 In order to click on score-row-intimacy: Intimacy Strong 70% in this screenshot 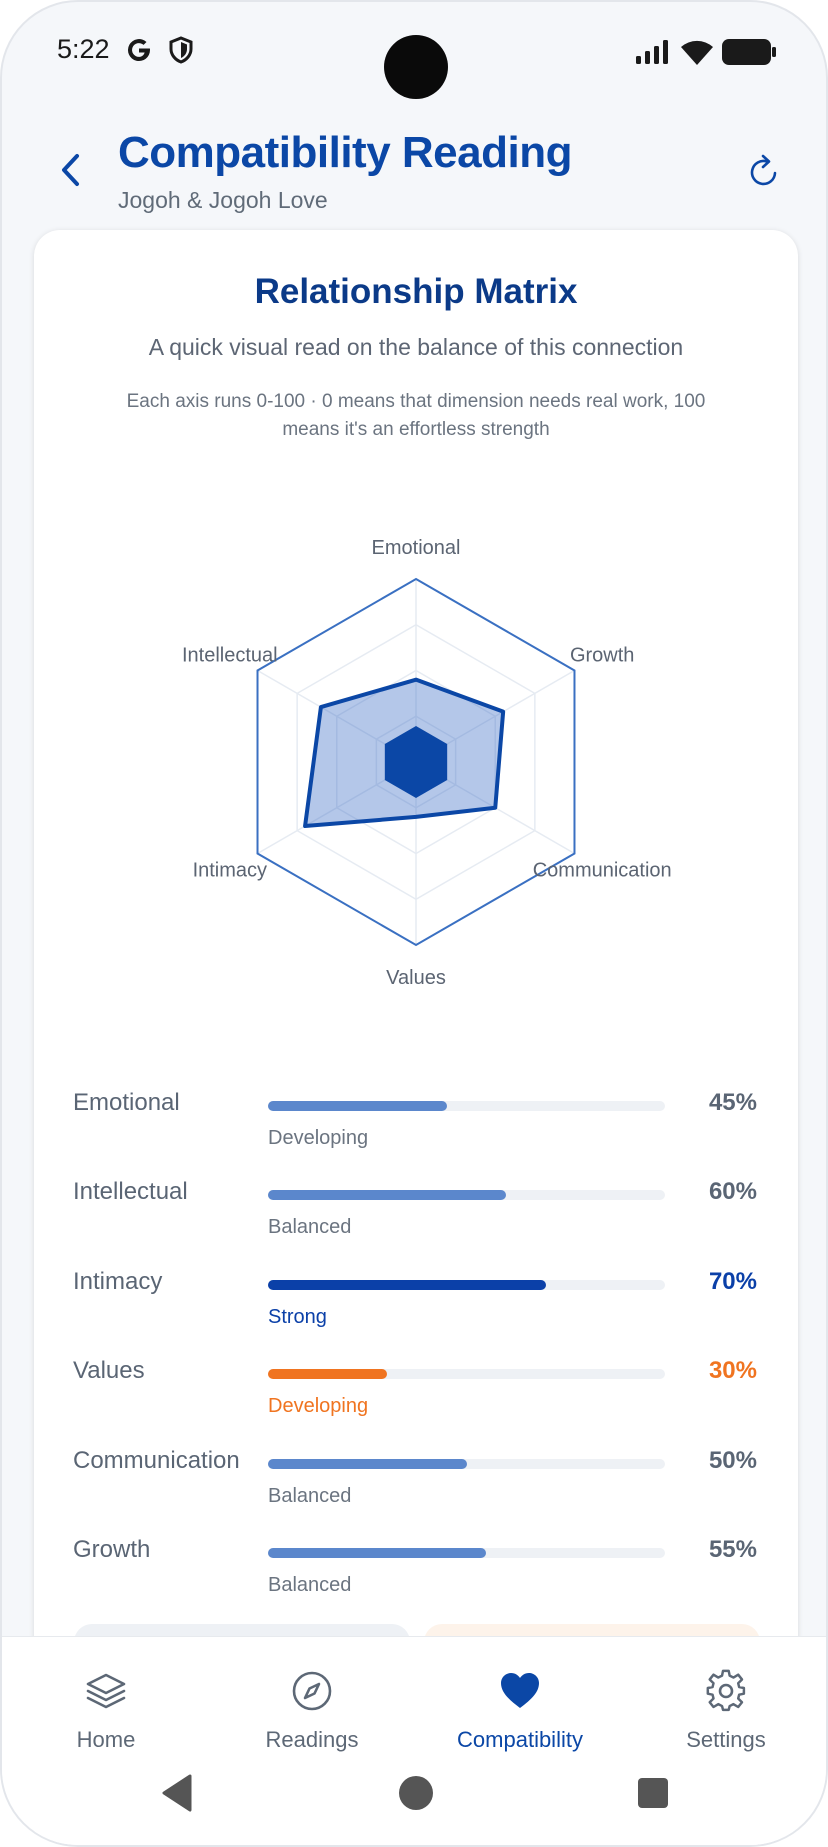, I will do `click(414, 1307)`.